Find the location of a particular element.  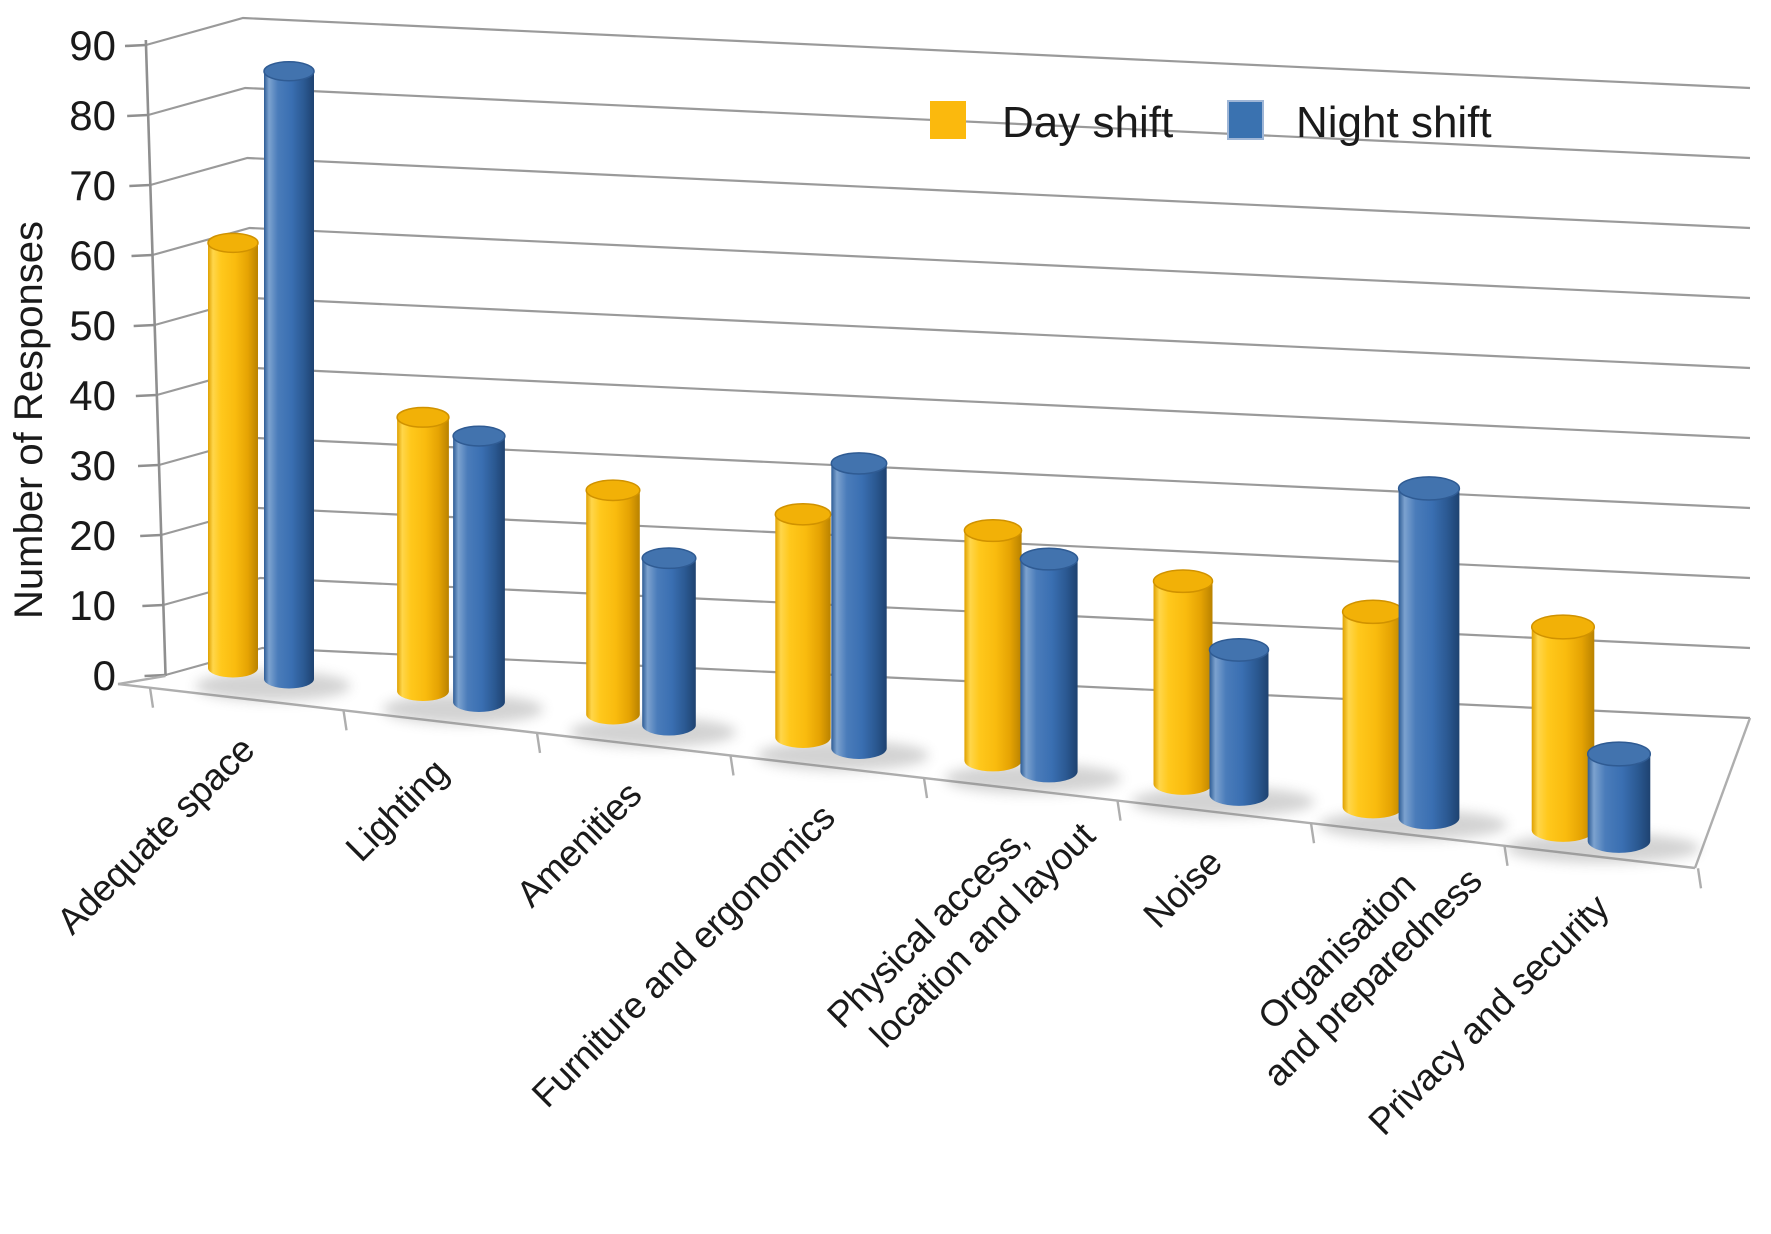

bar-night-5-body is located at coordinates (1239, 727).